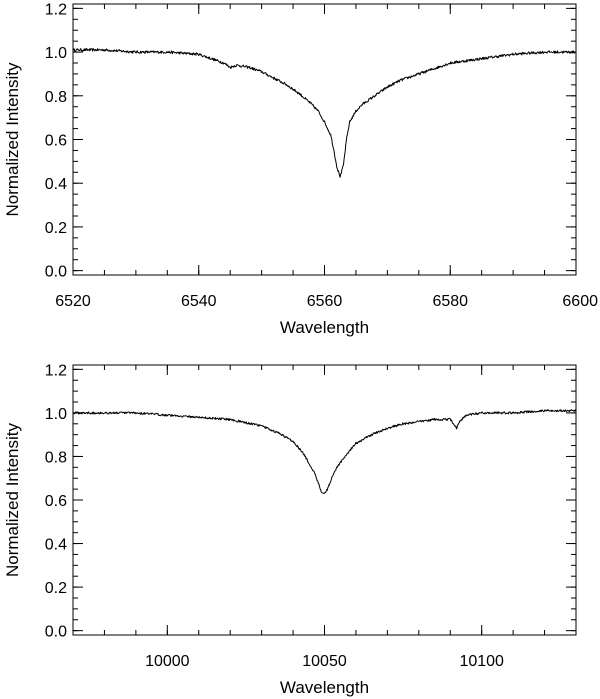 The height and width of the screenshot is (699, 600). What do you see at coordinates (580, 301) in the screenshot?
I see `x-tick-label: 6600` at bounding box center [580, 301].